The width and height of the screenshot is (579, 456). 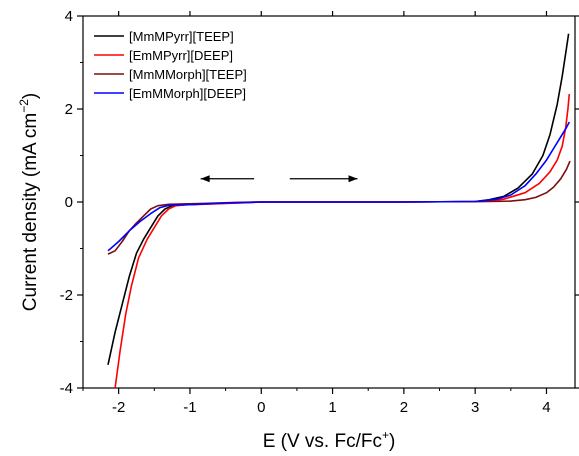 What do you see at coordinates (205, 179) in the screenshot?
I see `arrow-left-head` at bounding box center [205, 179].